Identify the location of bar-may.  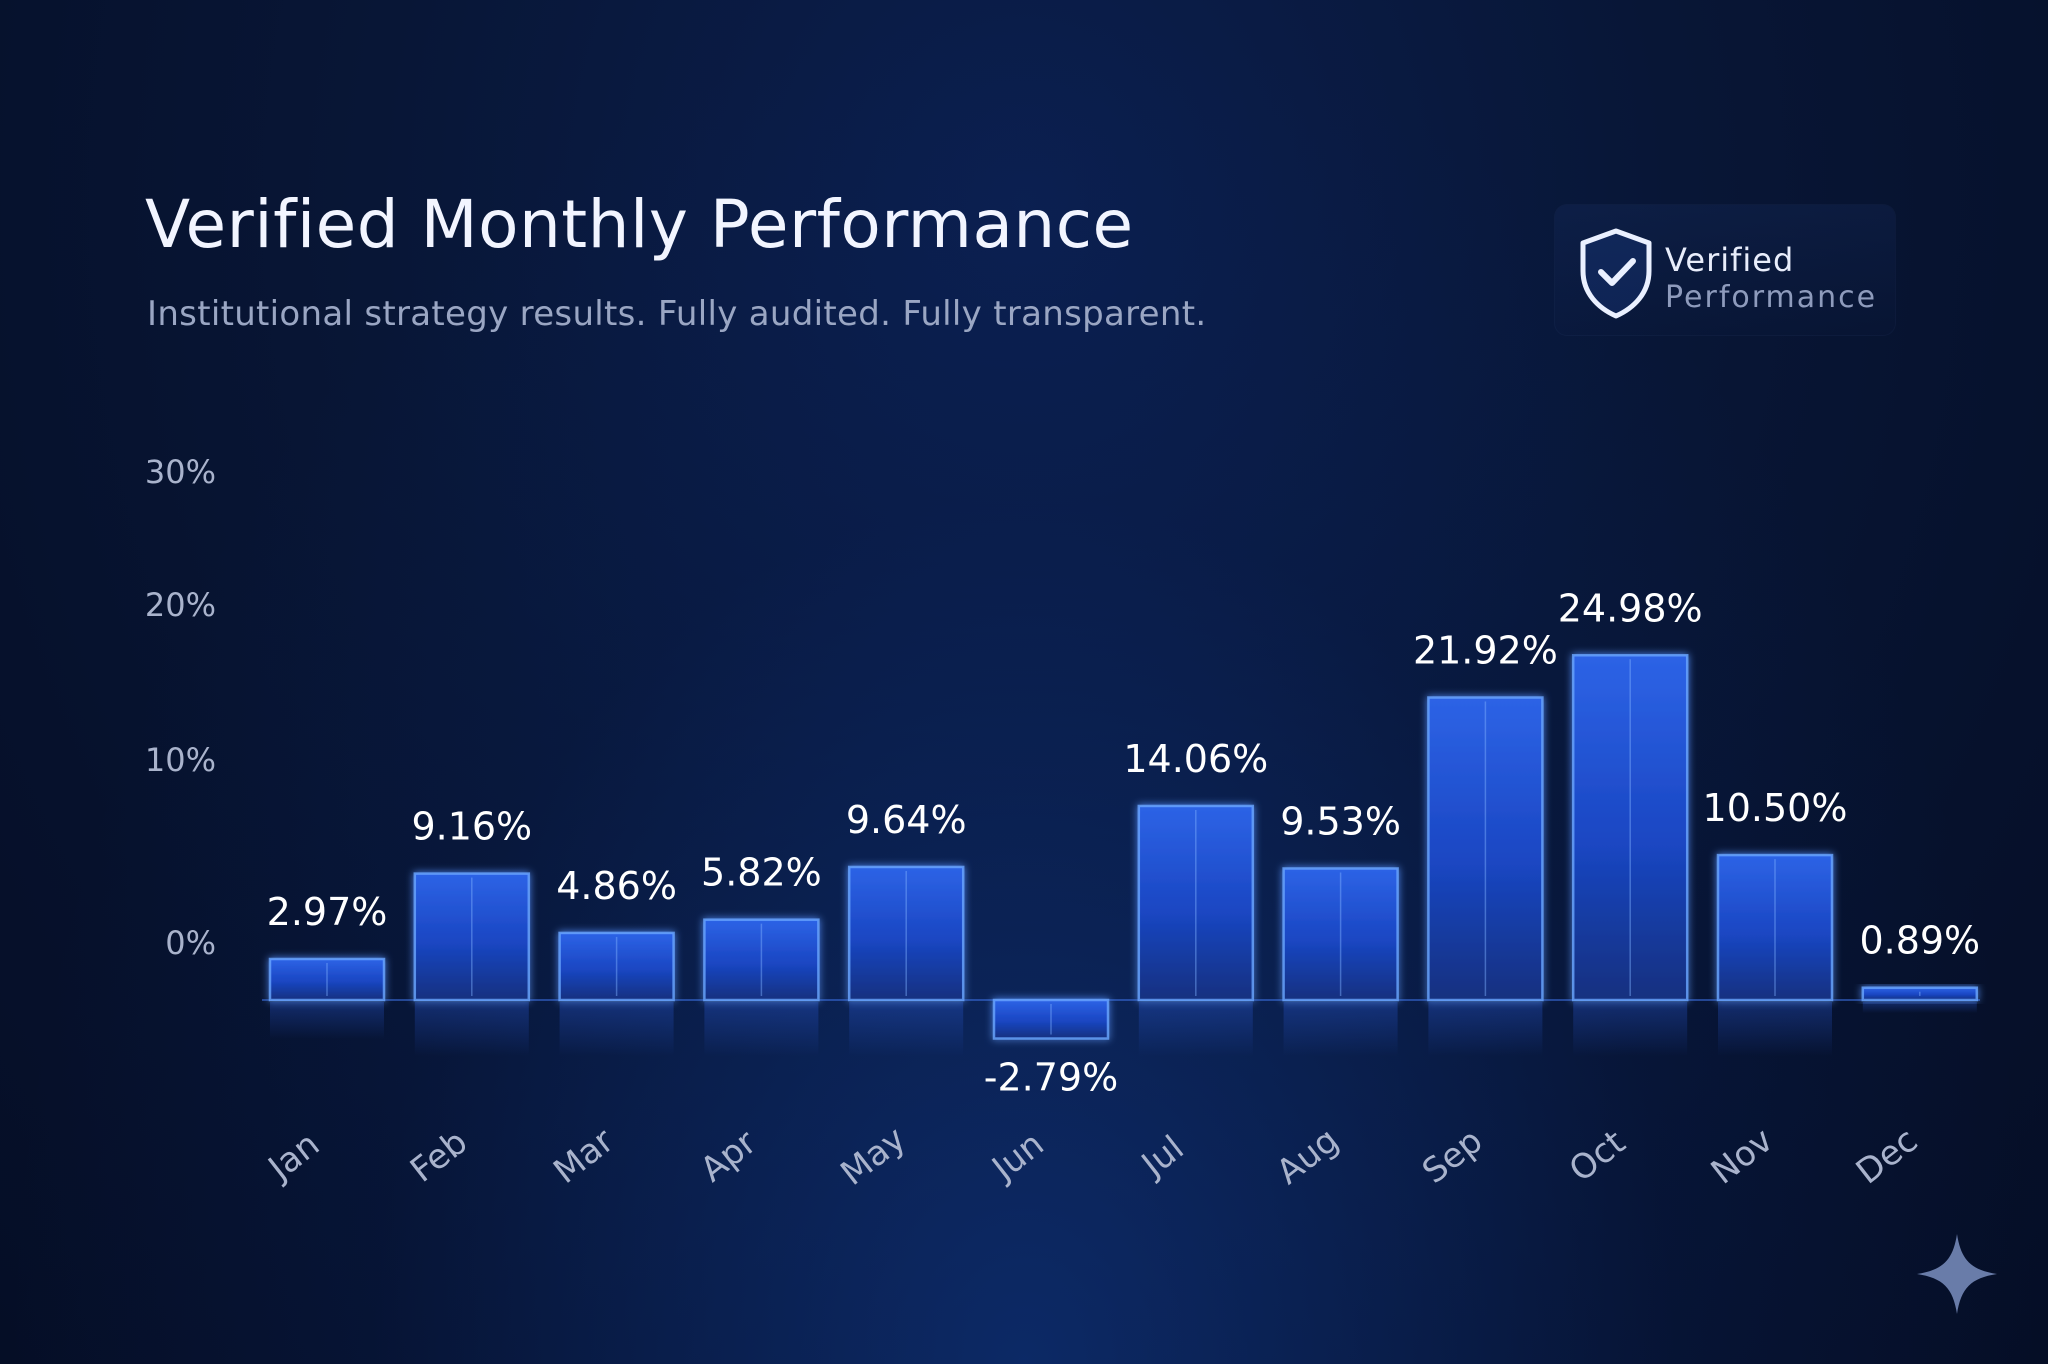
(906, 933).